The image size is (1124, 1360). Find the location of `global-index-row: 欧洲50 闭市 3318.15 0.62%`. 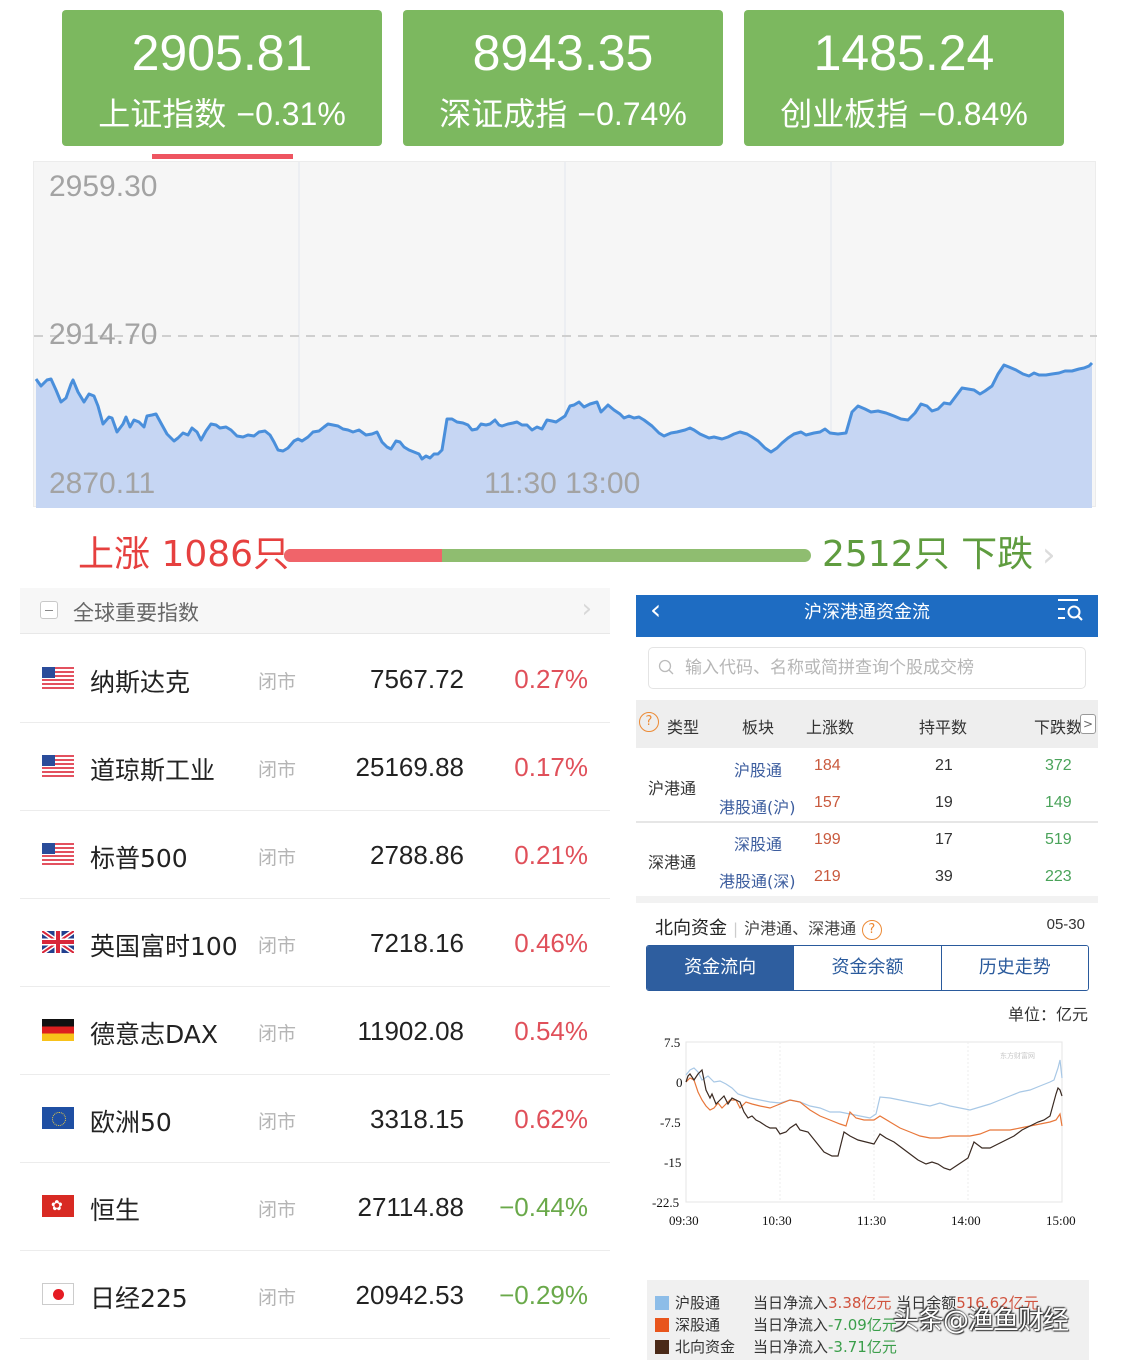

global-index-row: 欧洲50 闭市 3318.15 0.62% is located at coordinates (315, 1119).